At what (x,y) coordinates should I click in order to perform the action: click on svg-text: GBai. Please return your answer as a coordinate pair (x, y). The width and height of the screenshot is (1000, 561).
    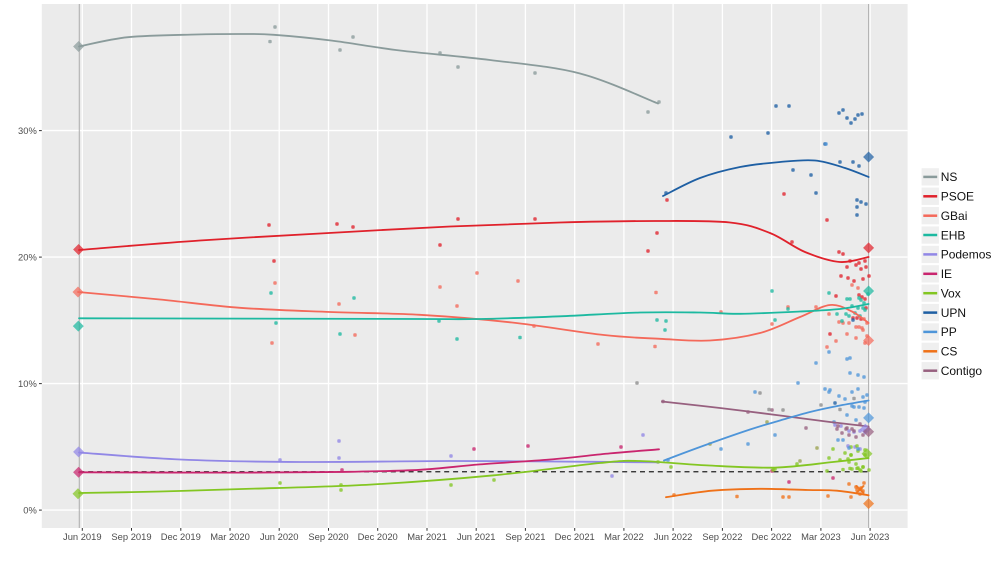
    Looking at the image, I should click on (954, 216).